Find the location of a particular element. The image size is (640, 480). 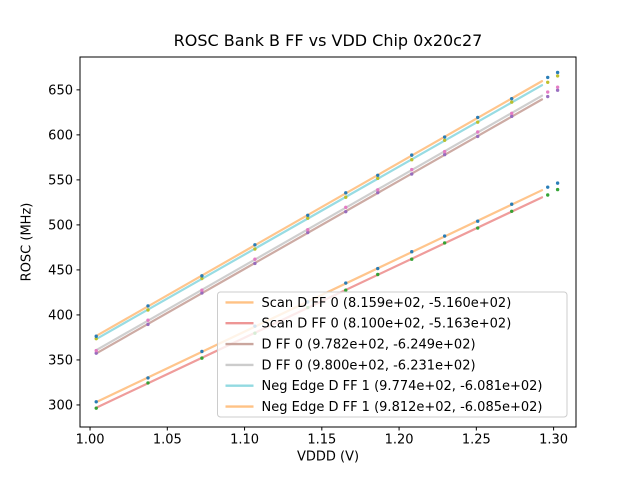

y-tick-label: 650 is located at coordinates (60, 90).